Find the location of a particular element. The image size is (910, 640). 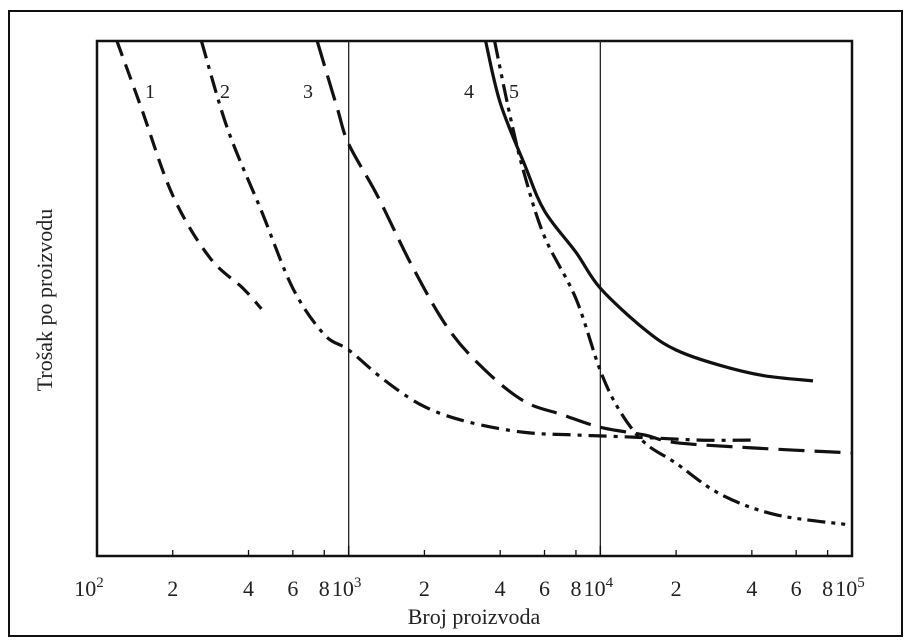

curve-label-3: 3 is located at coordinates (308, 92).